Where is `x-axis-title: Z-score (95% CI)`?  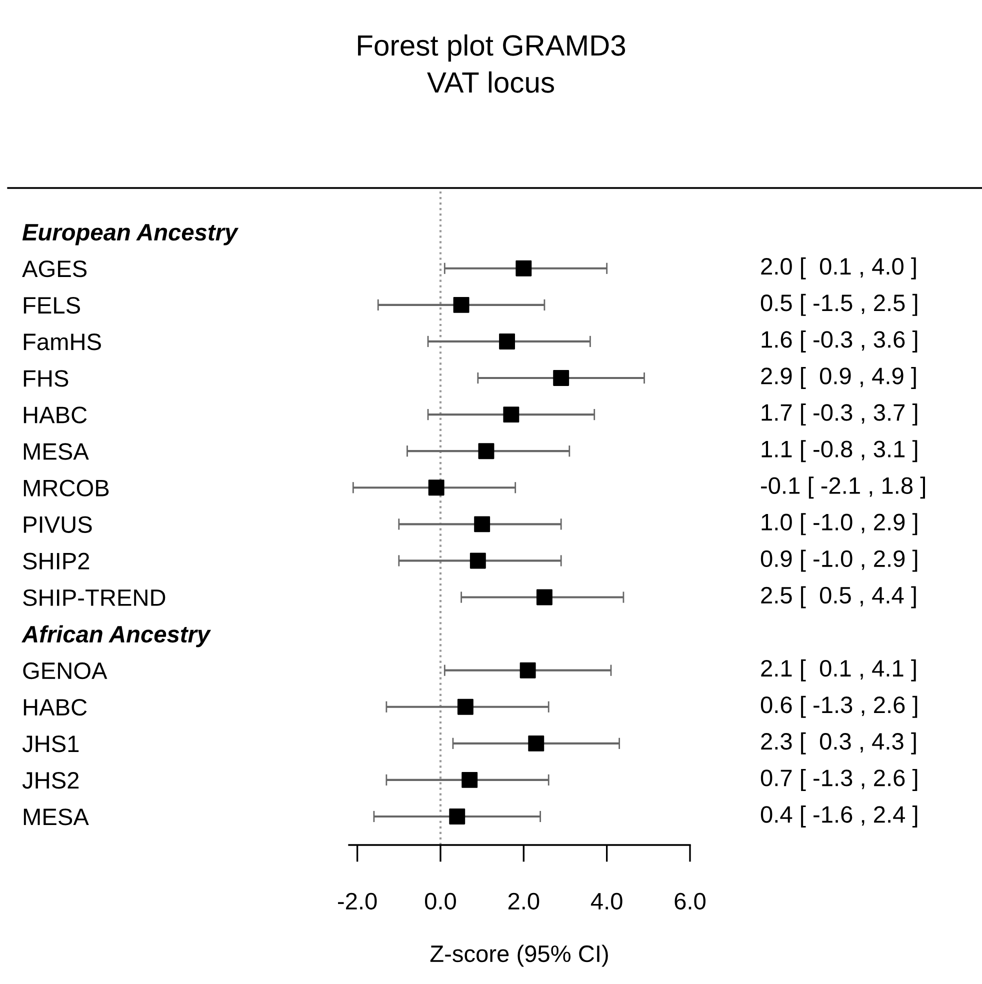
x-axis-title: Z-score (95% CI) is located at coordinates (519, 955).